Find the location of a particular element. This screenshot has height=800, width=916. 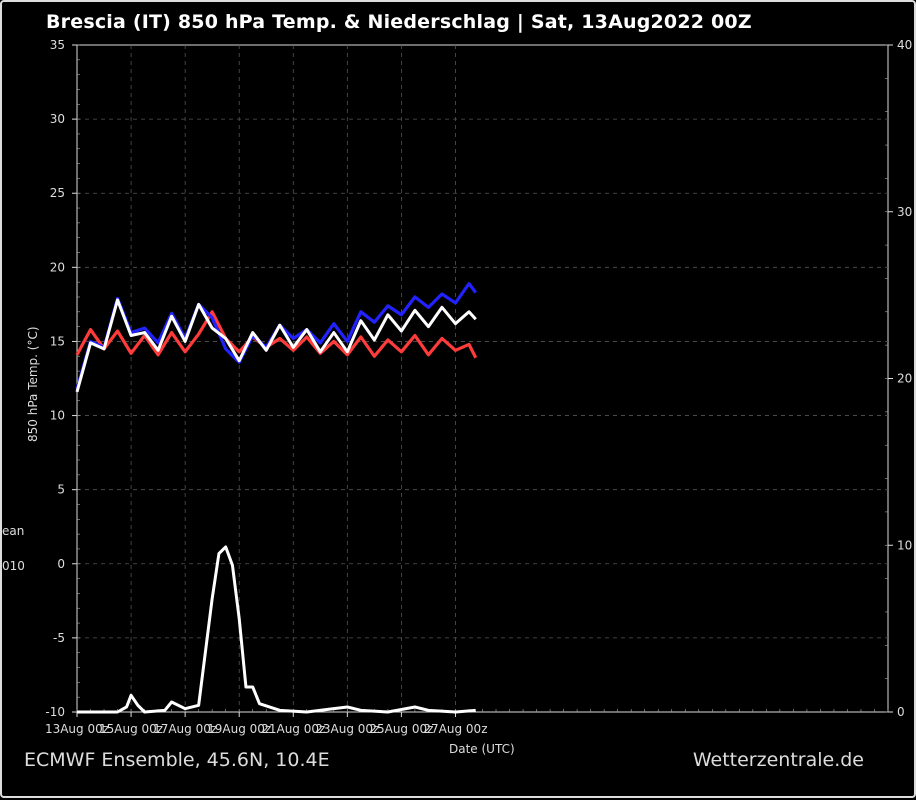

y-tick-label: -10 is located at coordinates (55, 712).